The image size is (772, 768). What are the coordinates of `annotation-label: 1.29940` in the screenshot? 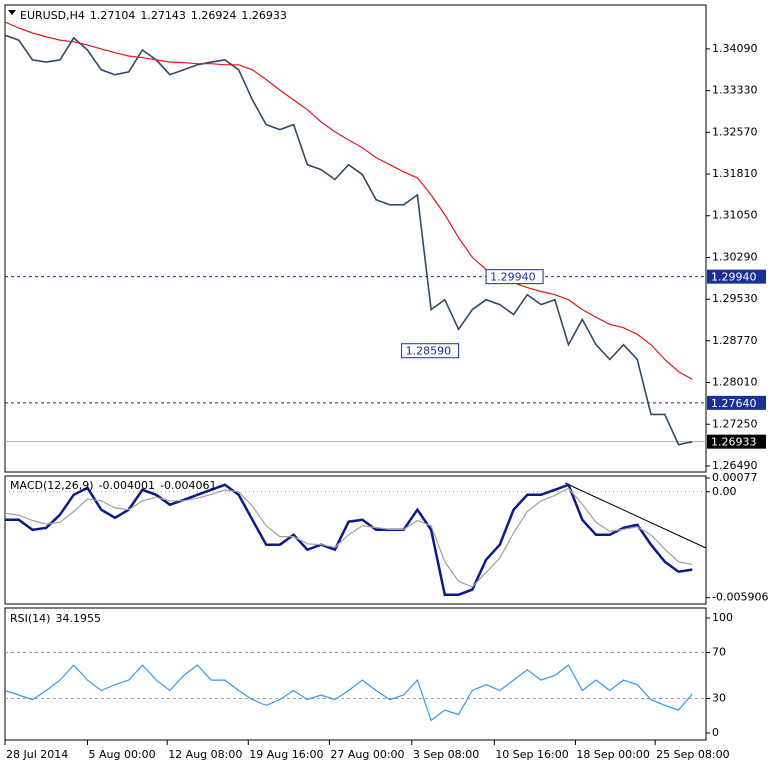 It's located at (513, 277).